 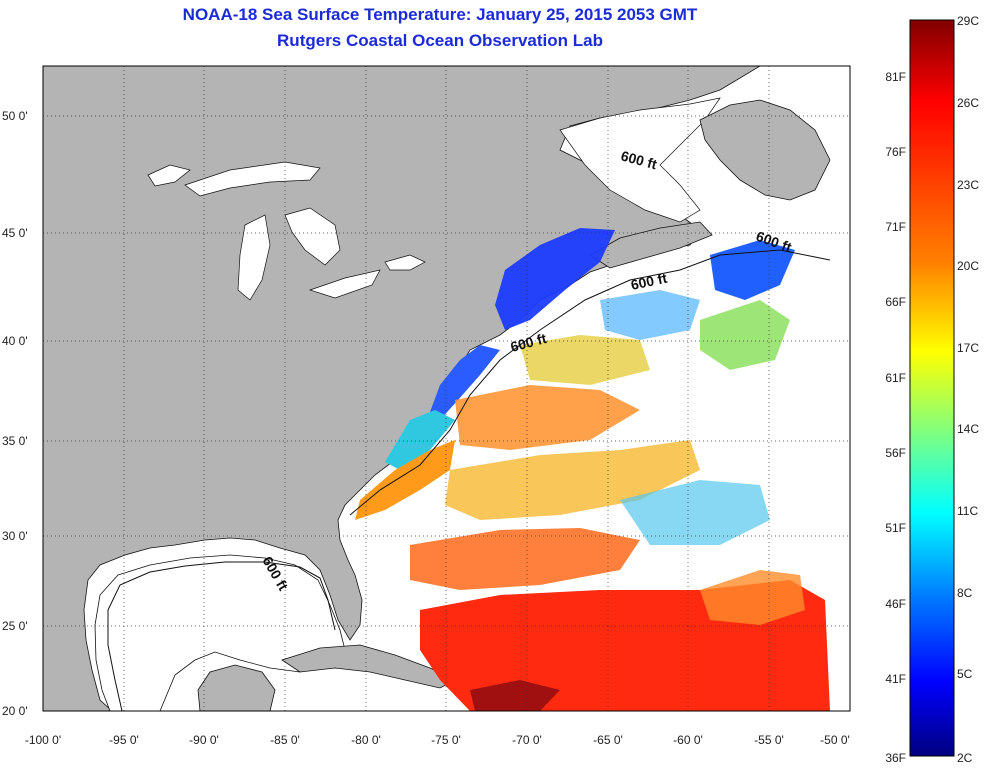 I want to click on svg-text: 17C, so click(x=968, y=348).